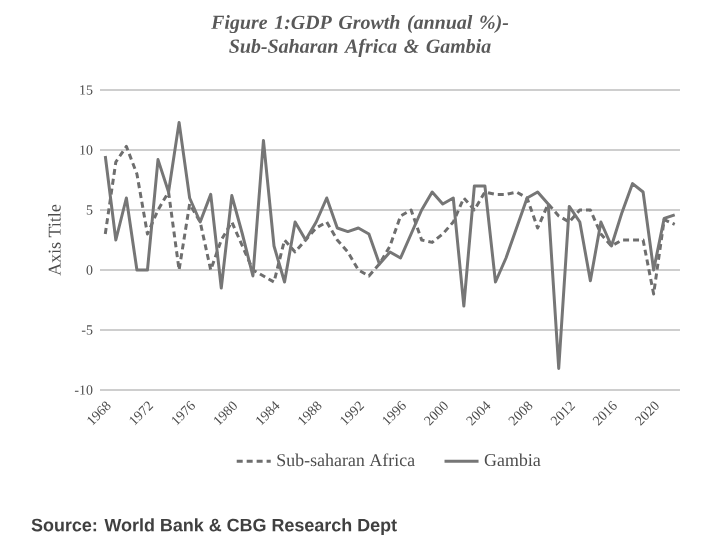 This screenshot has width=720, height=550. What do you see at coordinates (214, 526) in the screenshot?
I see `source-note: Source: World Bank & CBG Research Dept` at bounding box center [214, 526].